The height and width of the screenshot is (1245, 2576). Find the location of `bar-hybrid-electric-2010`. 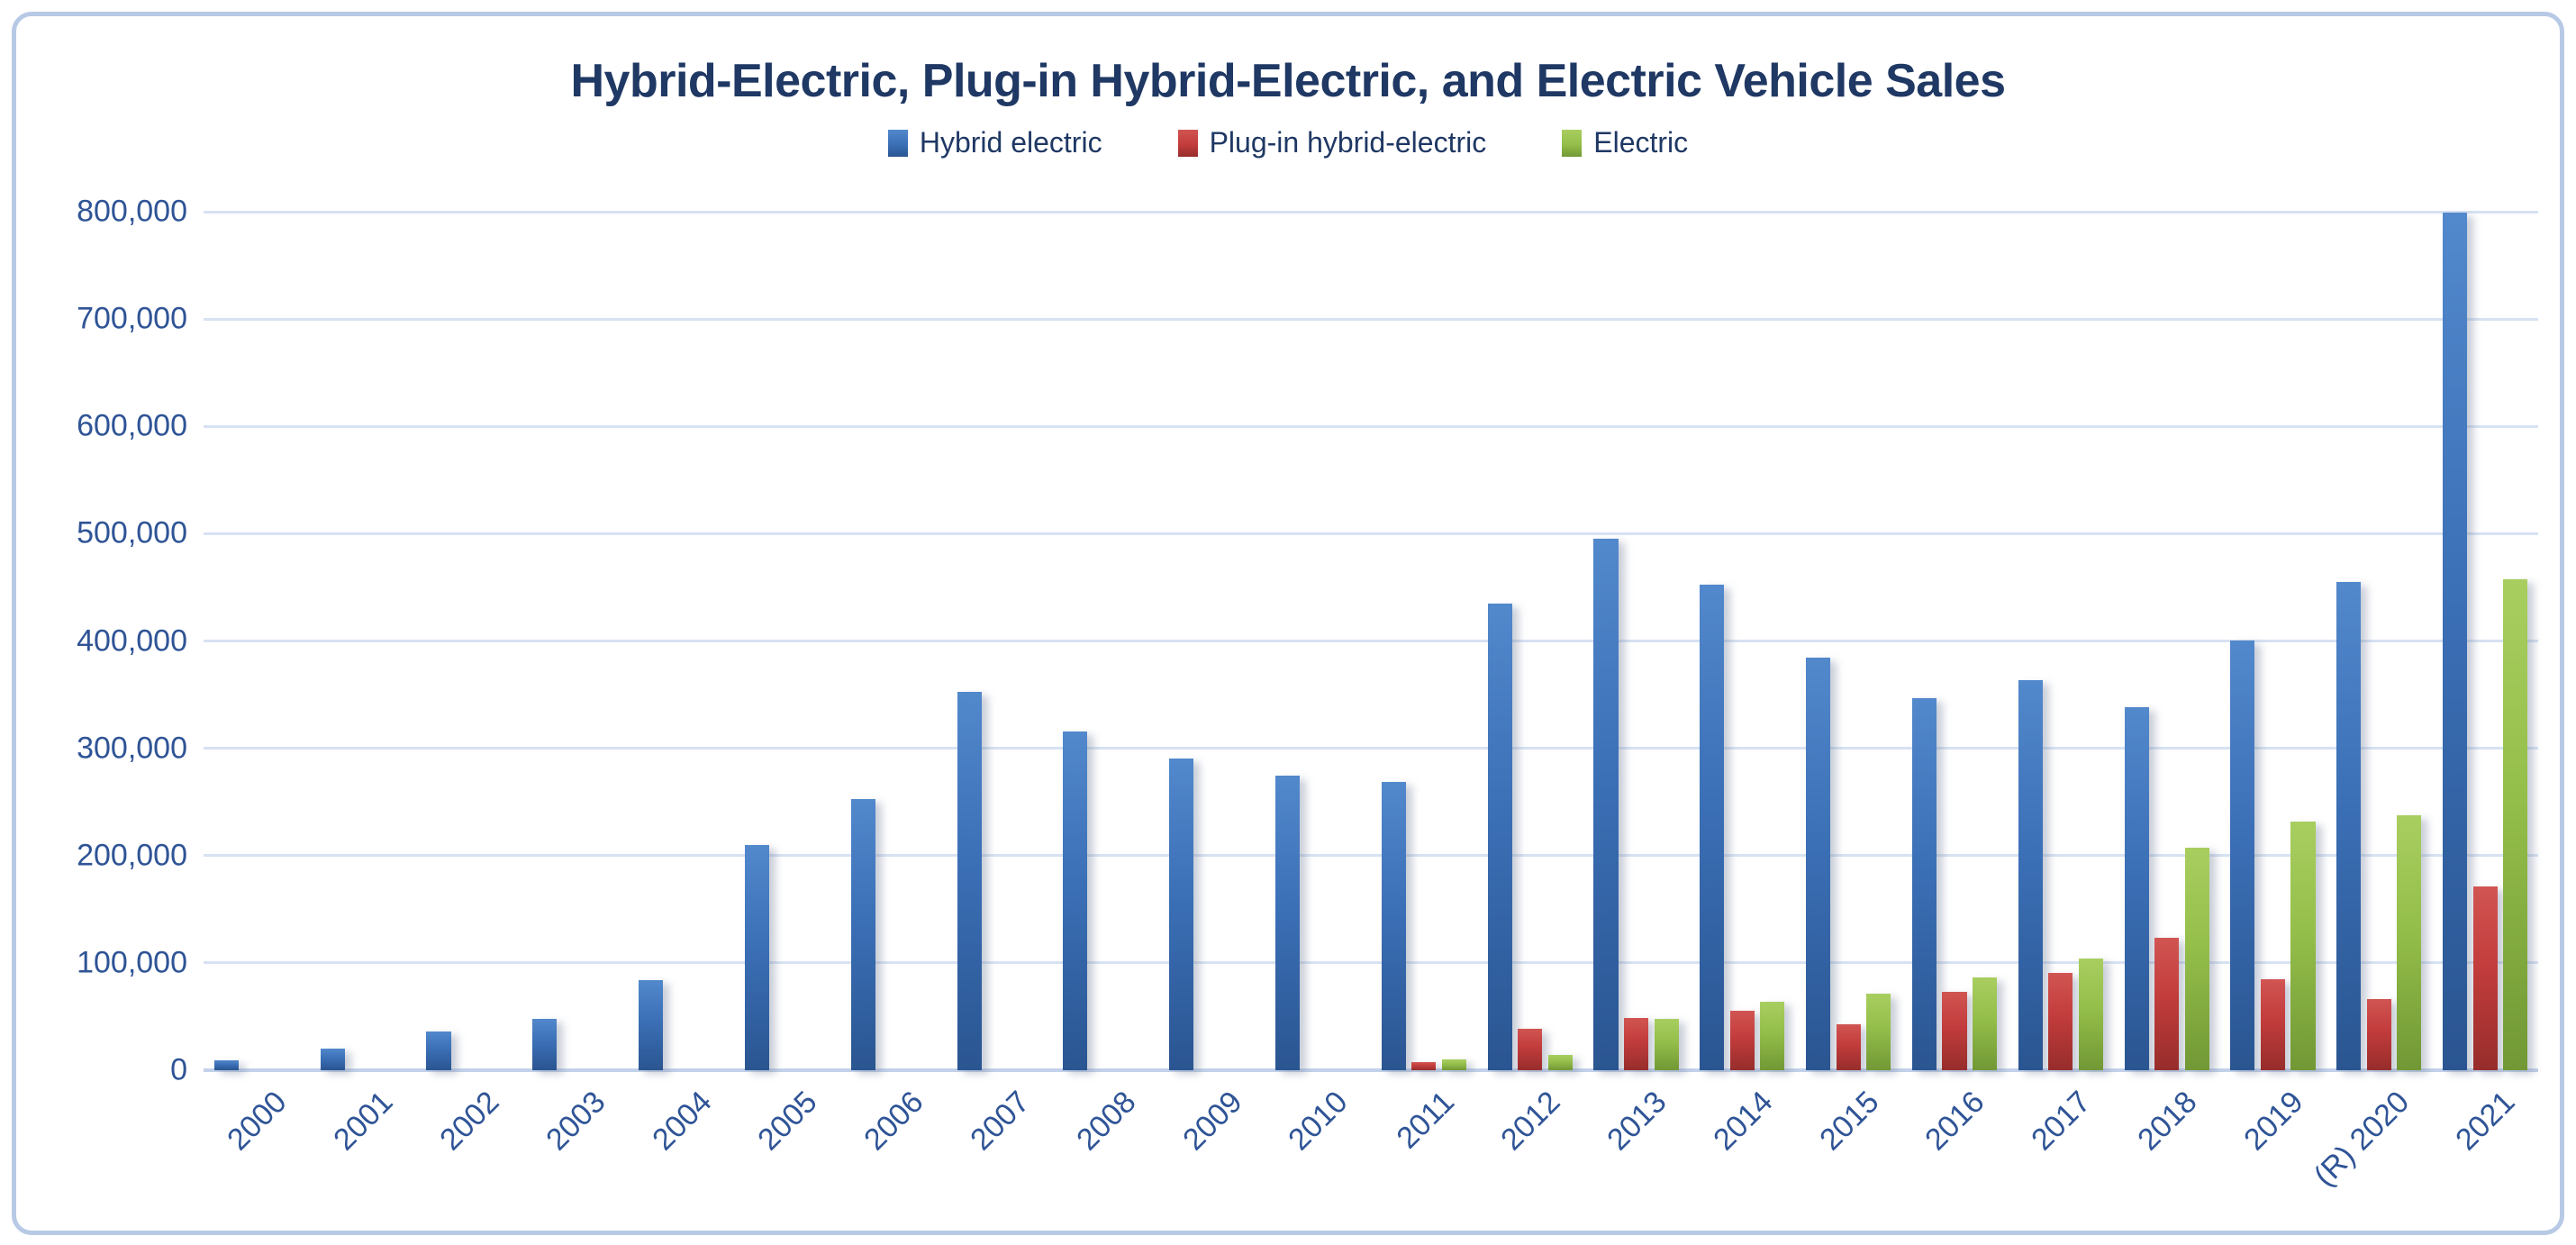

bar-hybrid-electric-2010 is located at coordinates (1287, 923).